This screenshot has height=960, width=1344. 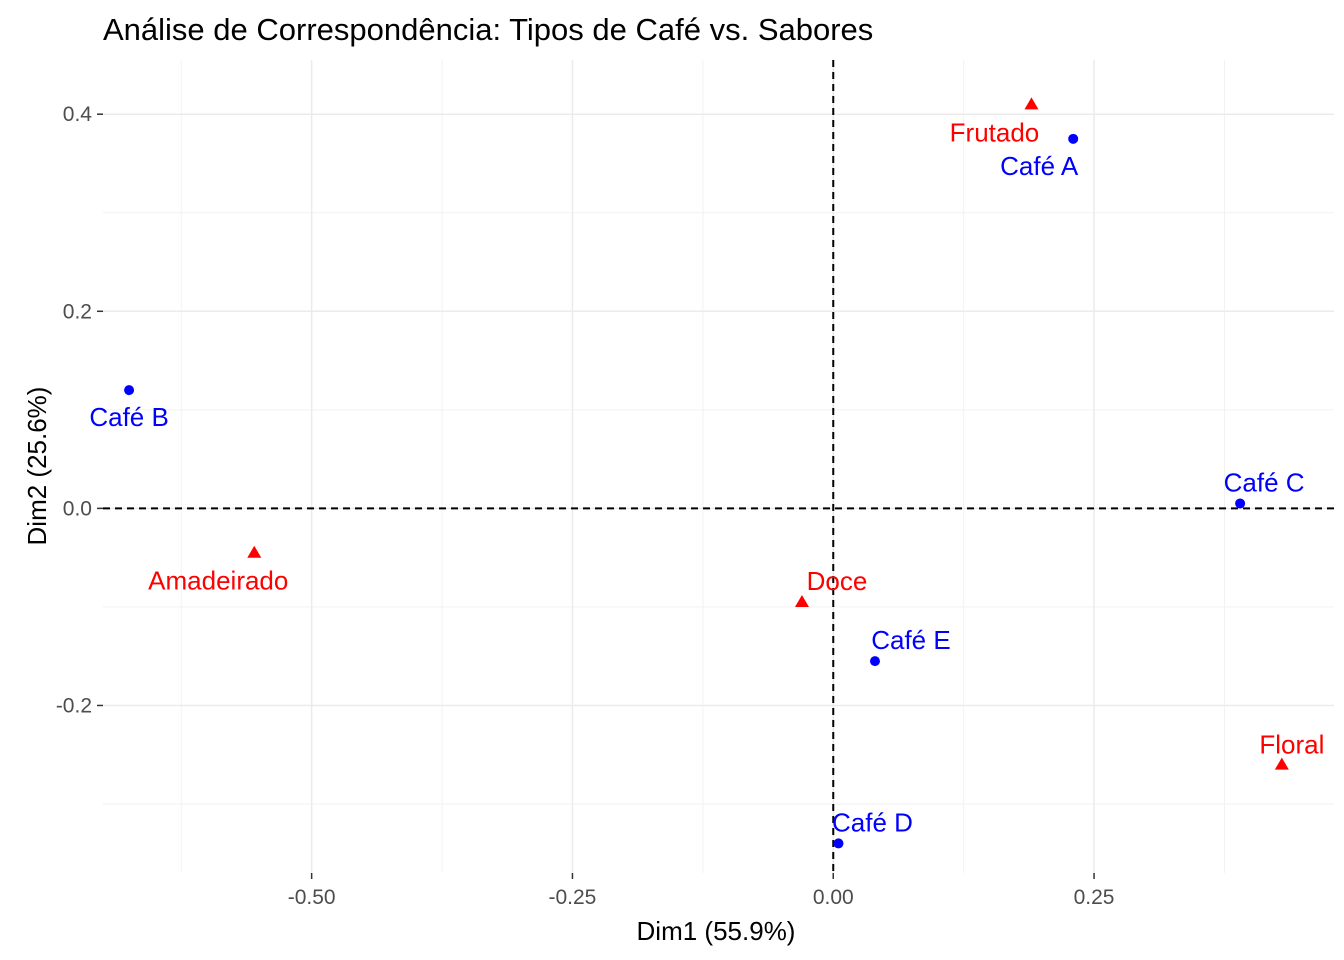 I want to click on point-frutado, so click(x=1031, y=103).